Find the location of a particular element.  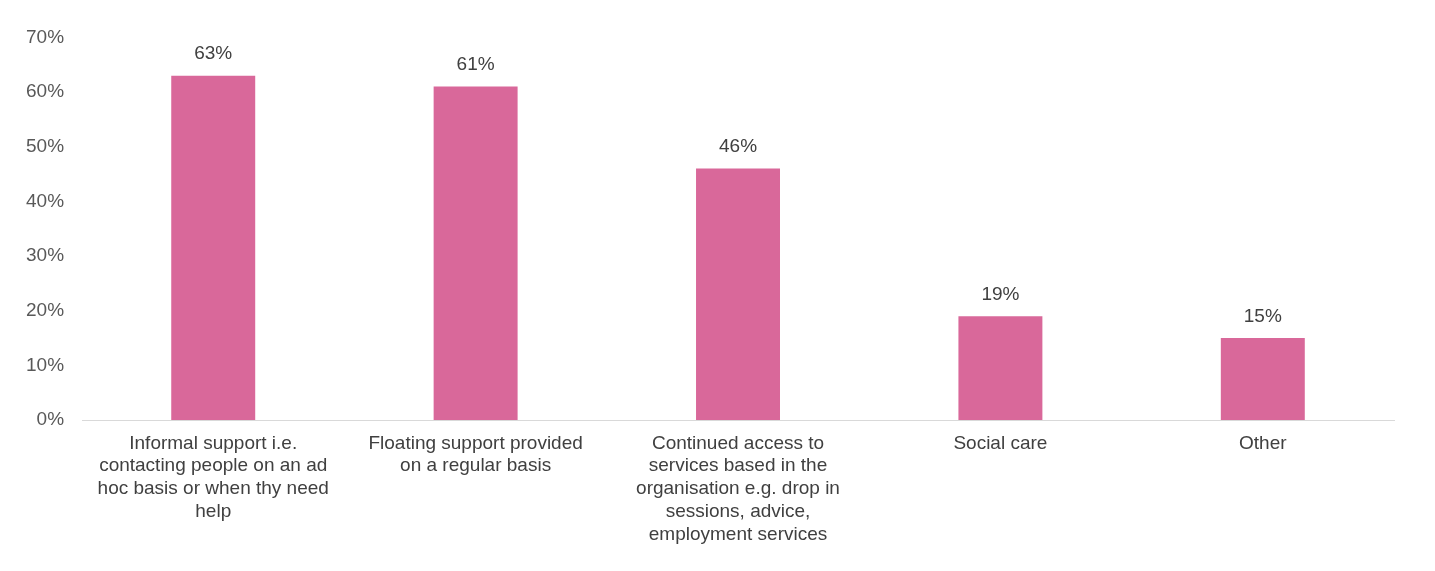

y-tick-label: 70% is located at coordinates (45, 36).